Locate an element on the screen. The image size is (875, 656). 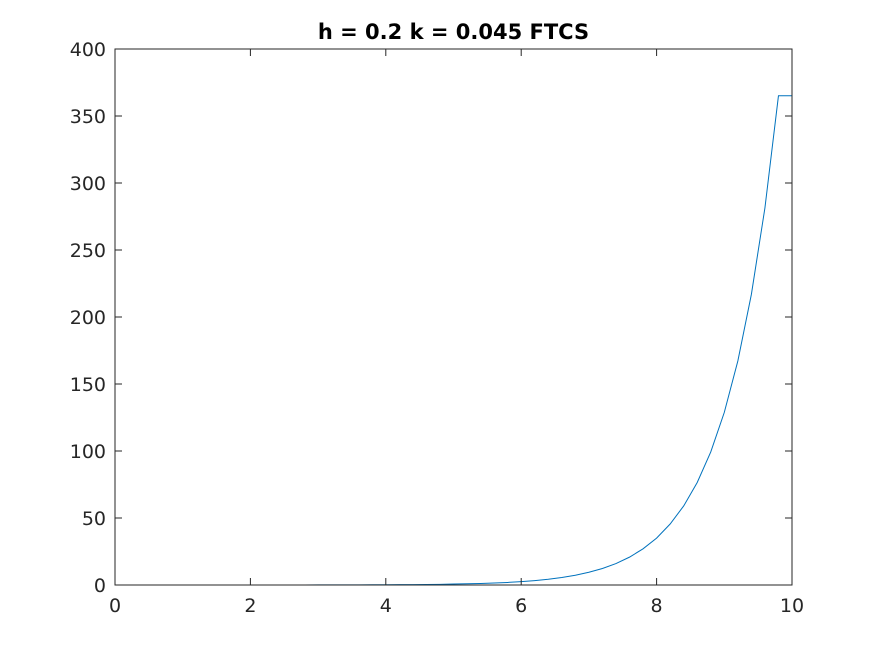
x-tick-label: 2 is located at coordinates (250, 606).